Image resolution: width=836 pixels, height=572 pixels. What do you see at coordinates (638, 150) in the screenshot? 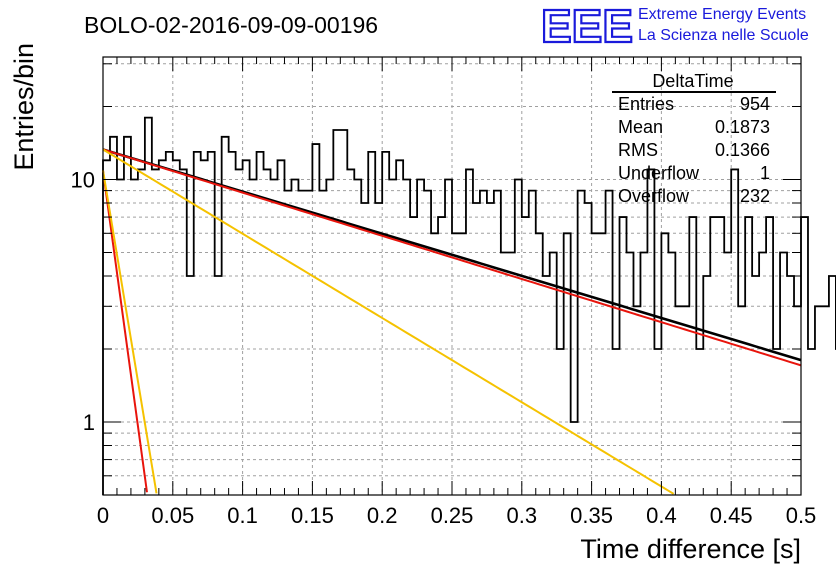
I see `stats-label-rms: RMS` at bounding box center [638, 150].